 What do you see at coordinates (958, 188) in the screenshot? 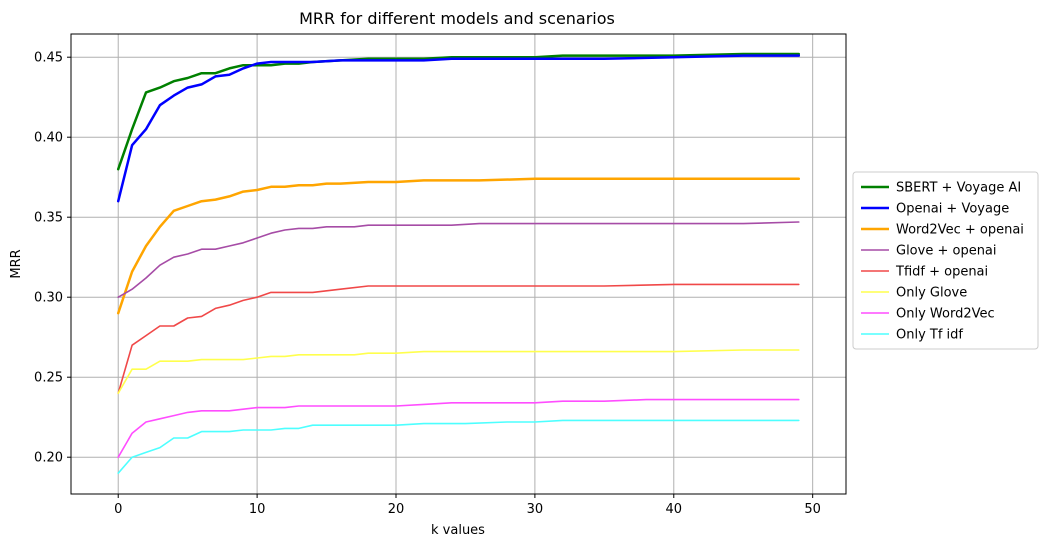
I see `legend-label: SBERT + Voyage AI` at bounding box center [958, 188].